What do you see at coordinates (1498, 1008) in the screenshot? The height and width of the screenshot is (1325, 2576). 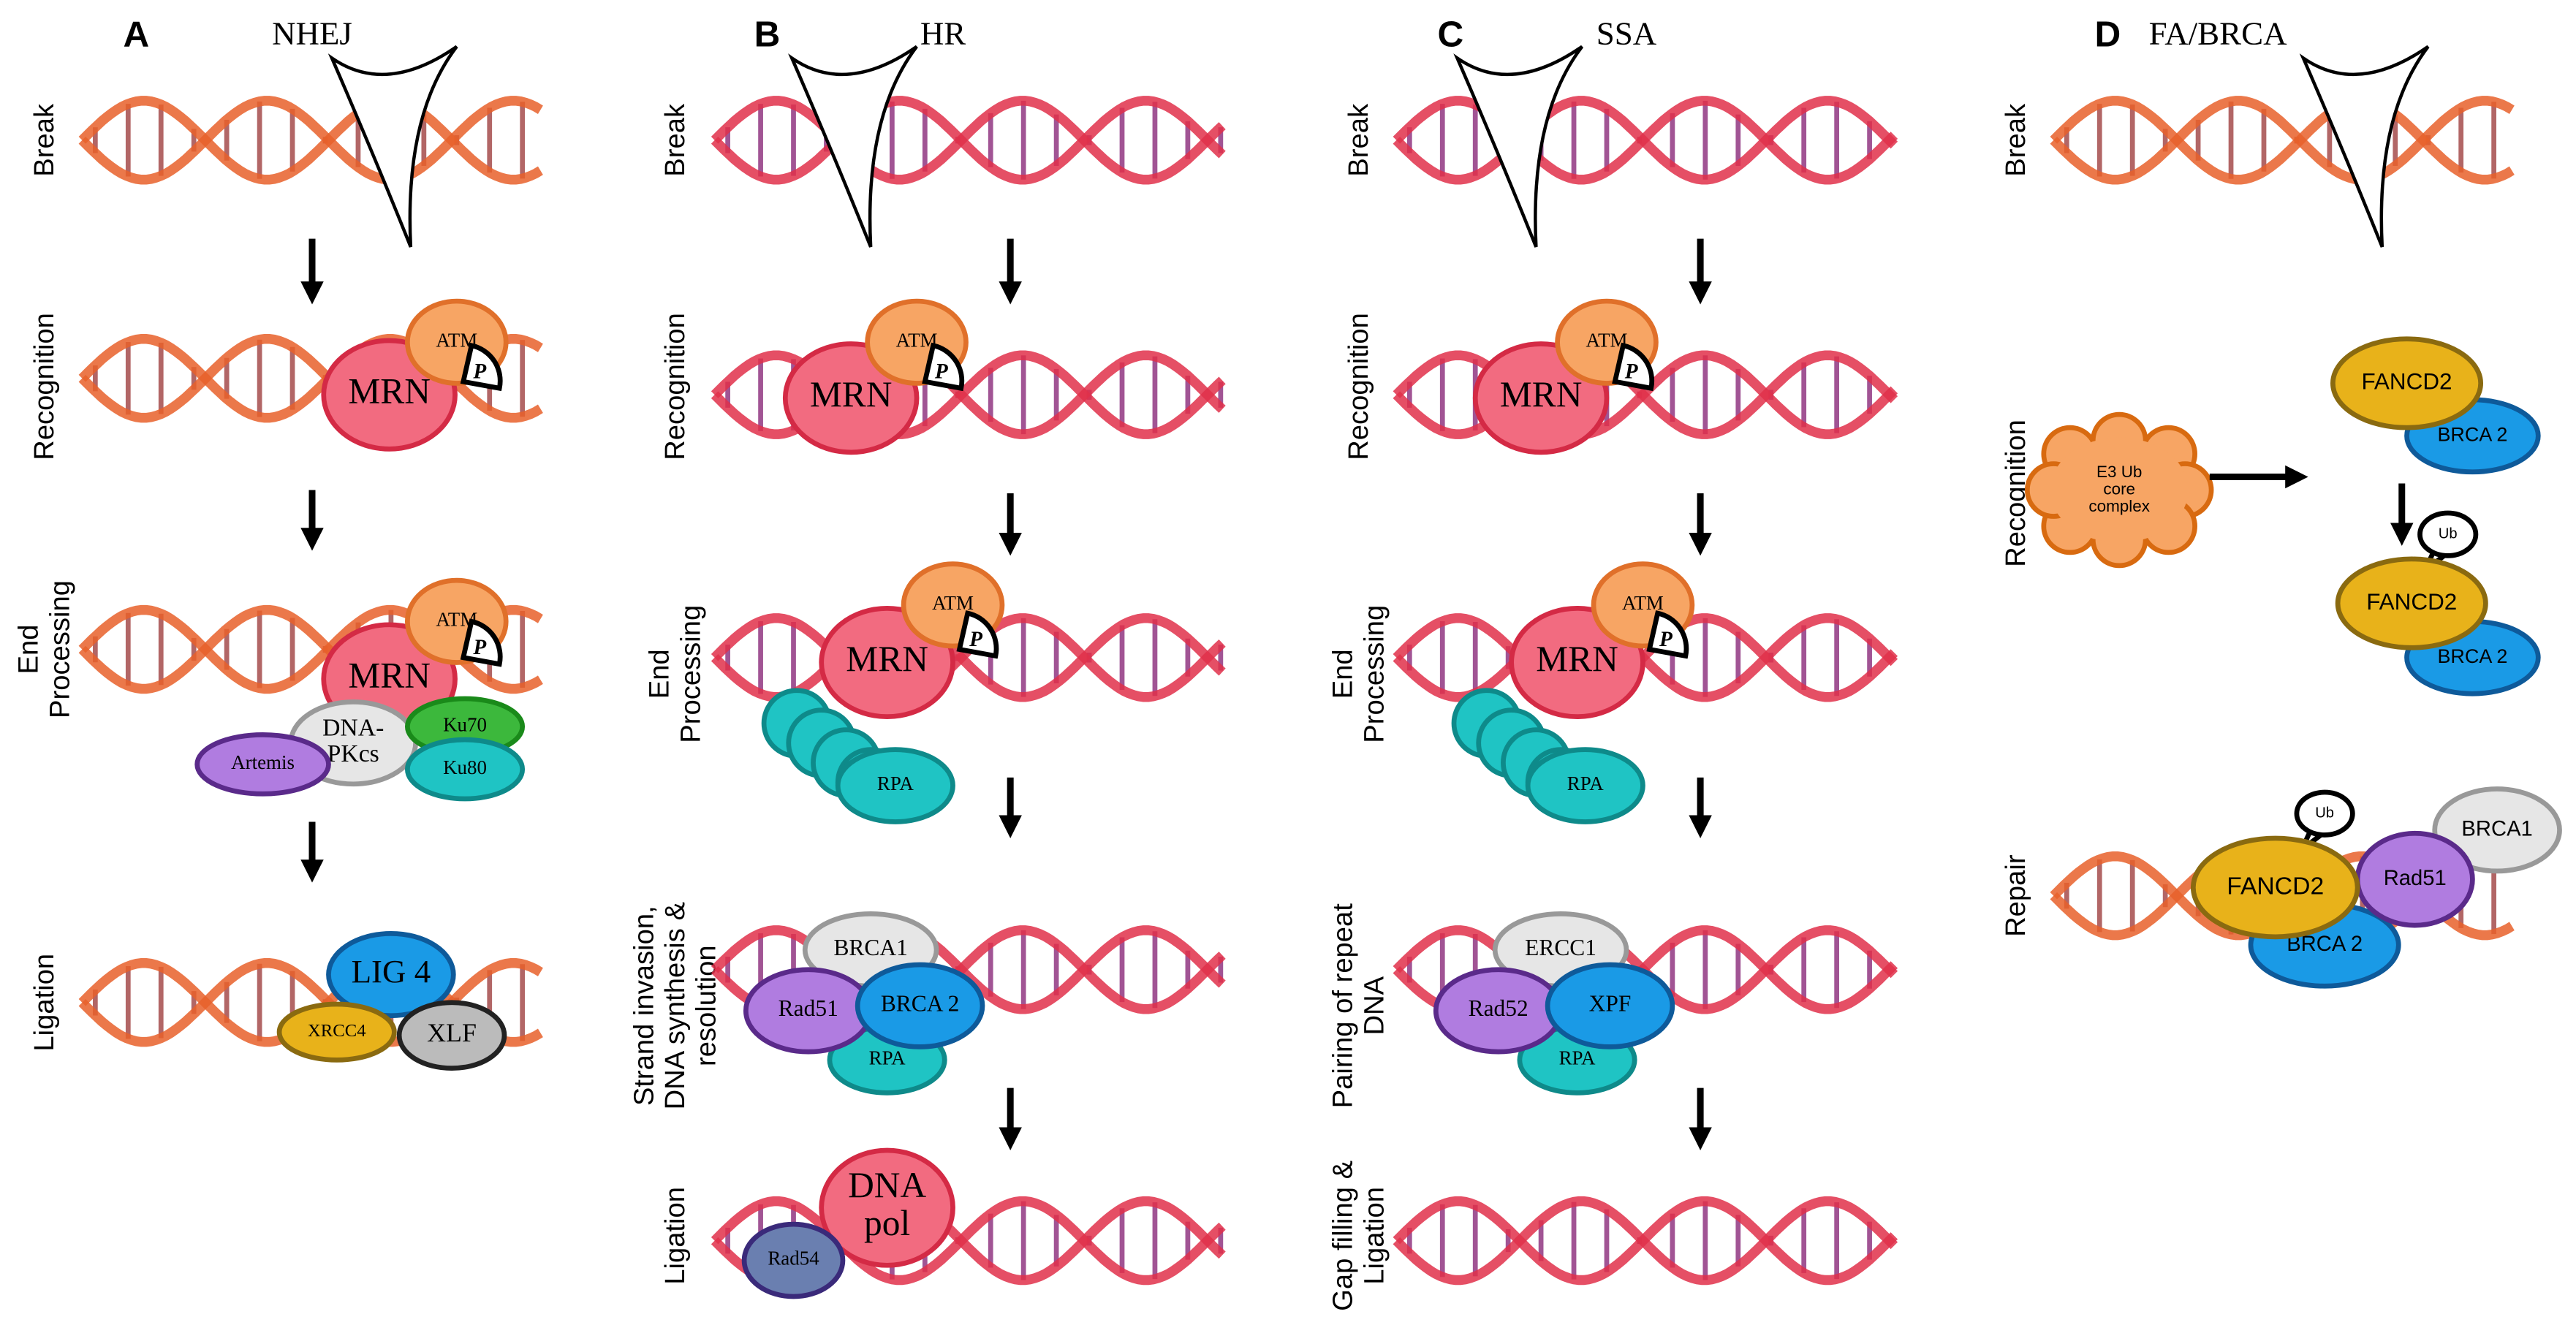 I see `protein-label: Rad52` at bounding box center [1498, 1008].